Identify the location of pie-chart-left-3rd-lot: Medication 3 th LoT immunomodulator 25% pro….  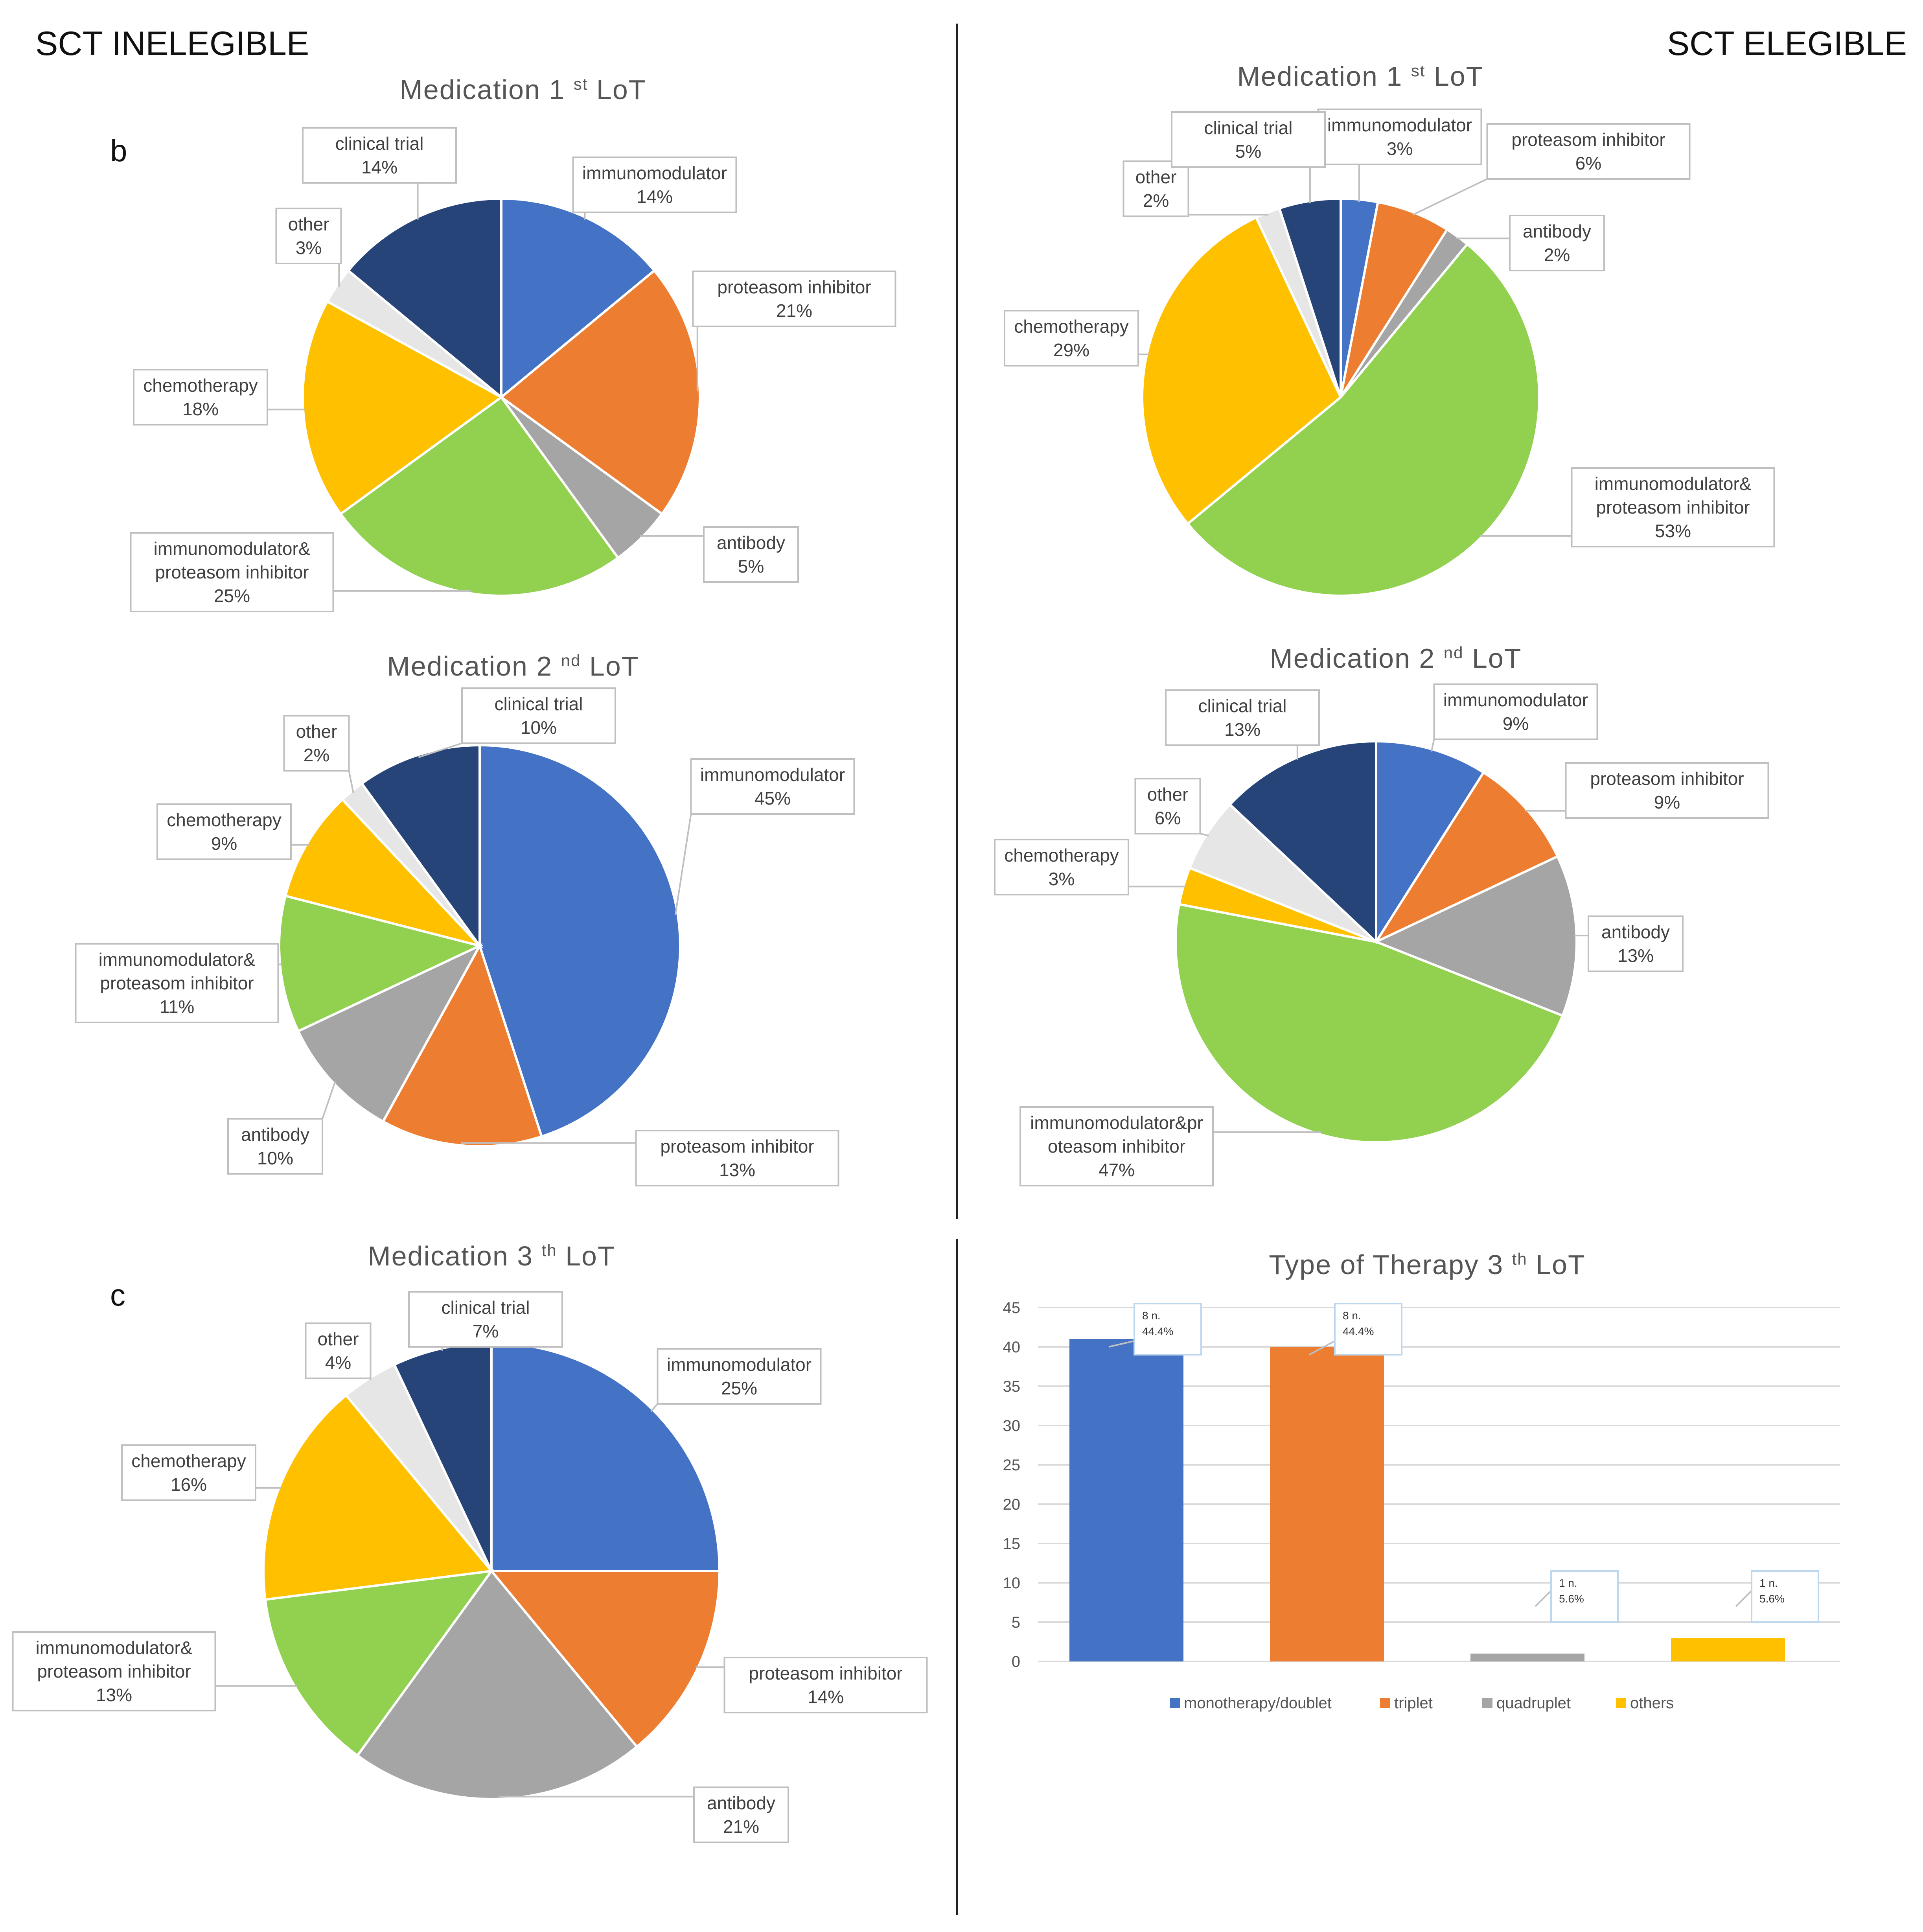
(470, 1542).